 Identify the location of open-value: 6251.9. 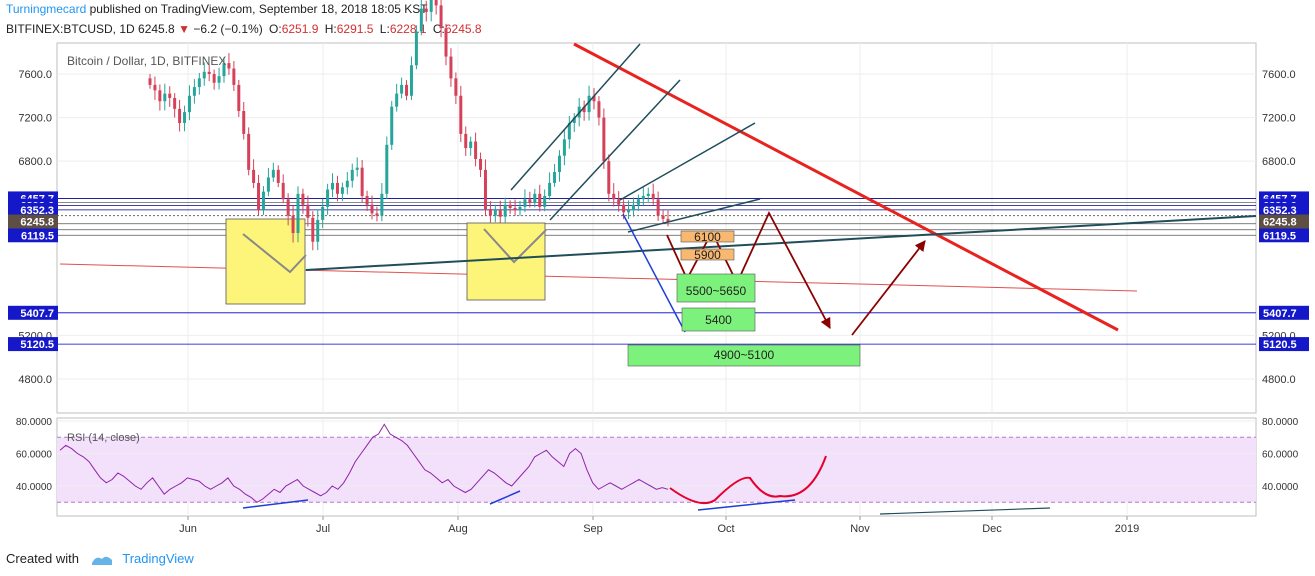
(300, 29).